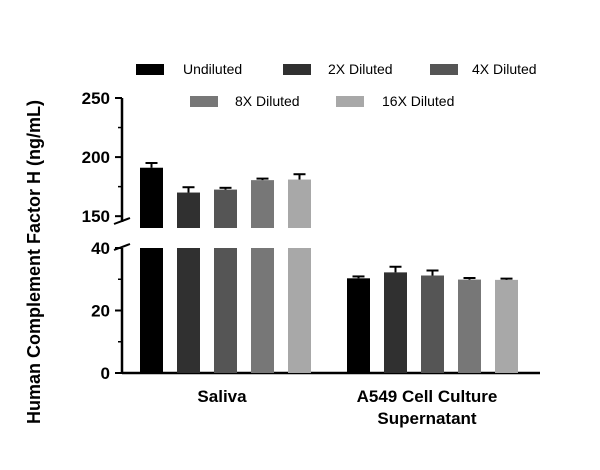 Image resolution: width=600 pixels, height=470 pixels. What do you see at coordinates (105, 373) in the screenshot?
I see `y-tick-label: 0` at bounding box center [105, 373].